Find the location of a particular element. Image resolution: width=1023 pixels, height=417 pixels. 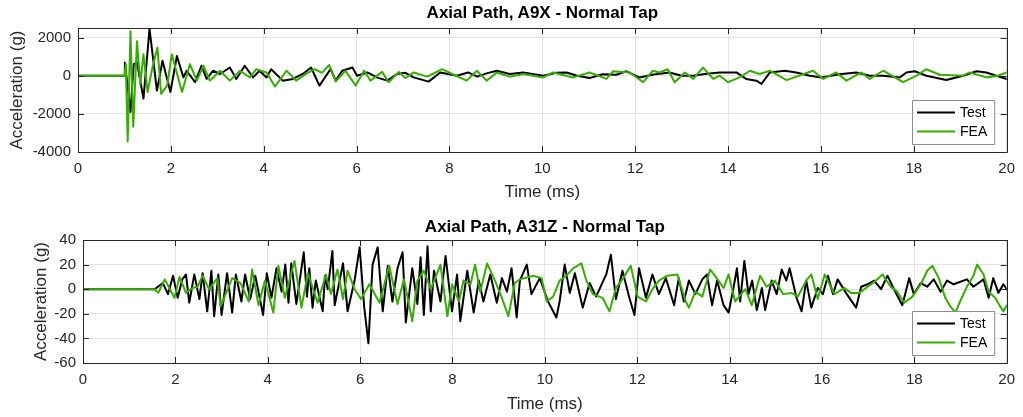

x-tick-label: 0 is located at coordinates (83, 379).